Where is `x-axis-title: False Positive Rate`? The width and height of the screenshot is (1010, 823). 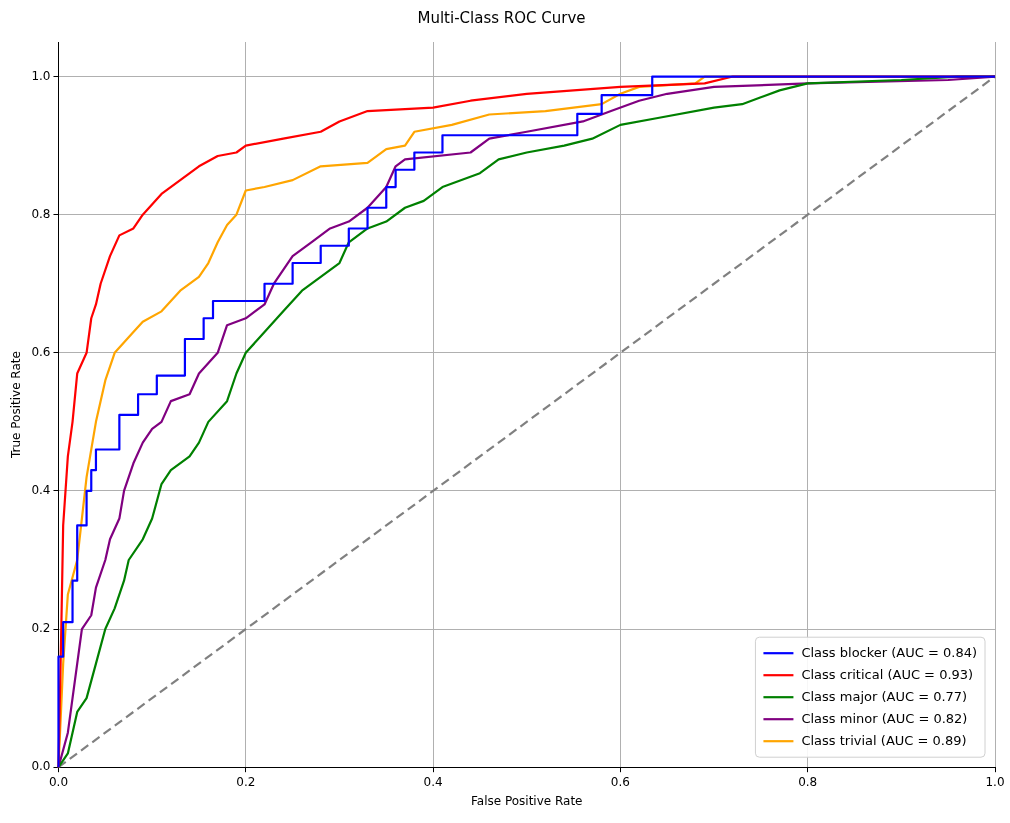 x-axis-title: False Positive Rate is located at coordinates (526, 800).